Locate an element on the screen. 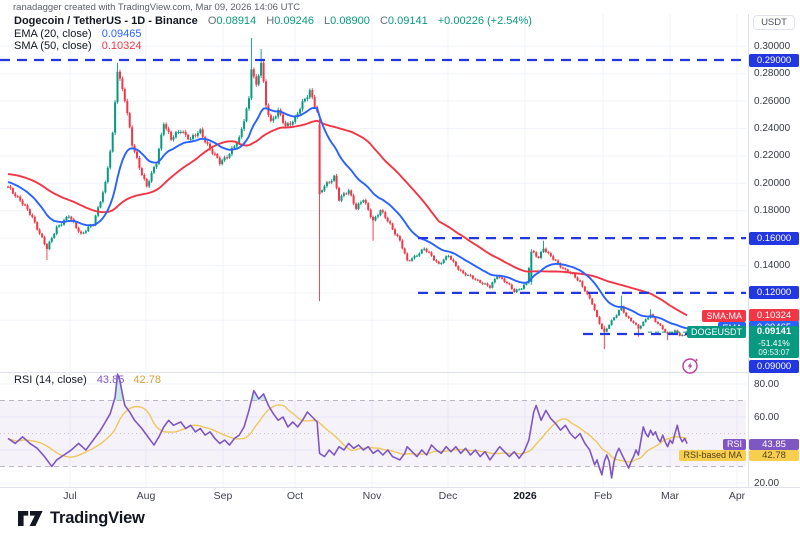 This screenshot has width=800, height=539. rsi-value-badge: 43.85 is located at coordinates (774, 444).